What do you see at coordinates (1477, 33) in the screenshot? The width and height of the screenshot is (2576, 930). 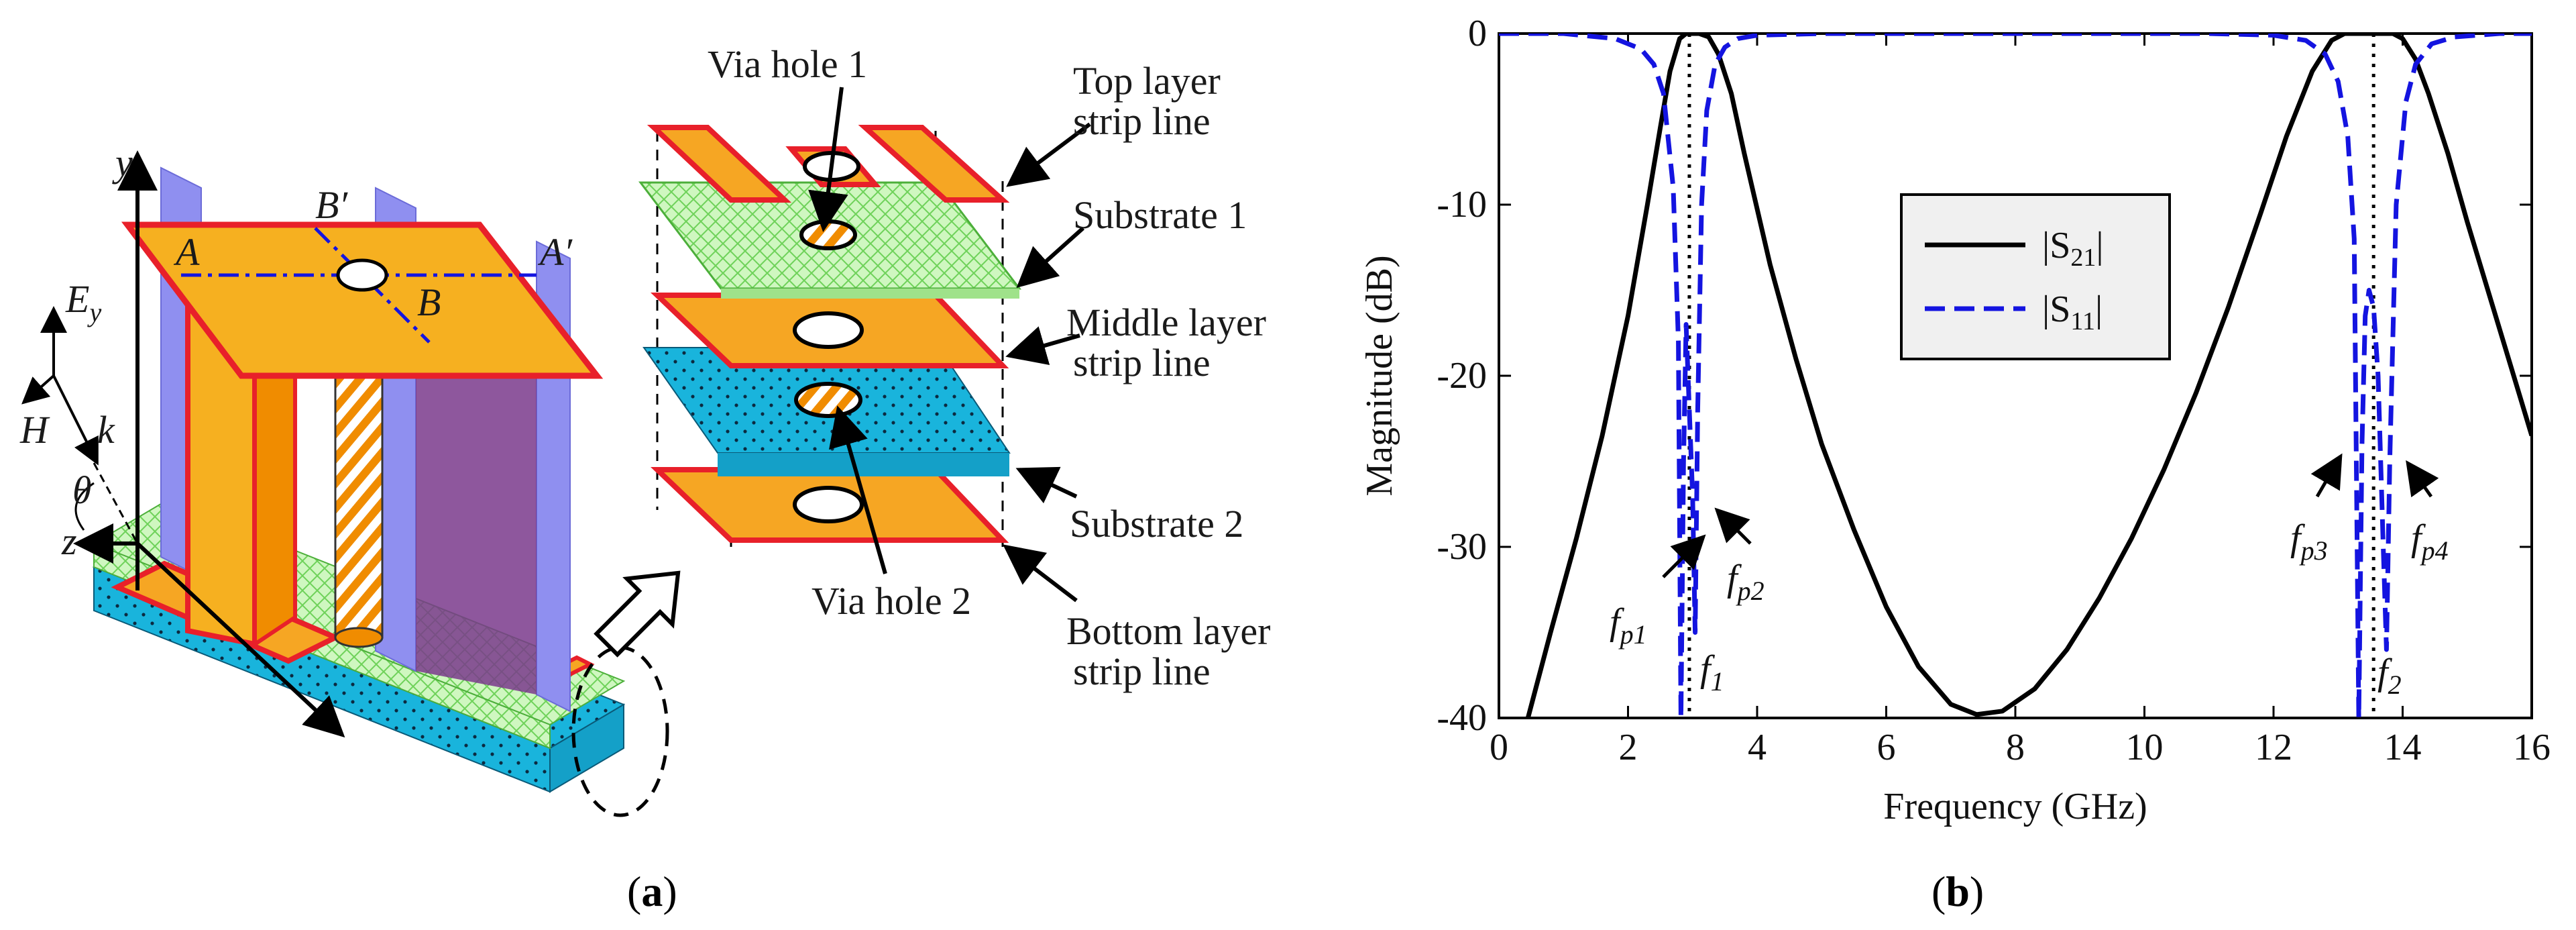 I see `y-tick-label: 0` at bounding box center [1477, 33].